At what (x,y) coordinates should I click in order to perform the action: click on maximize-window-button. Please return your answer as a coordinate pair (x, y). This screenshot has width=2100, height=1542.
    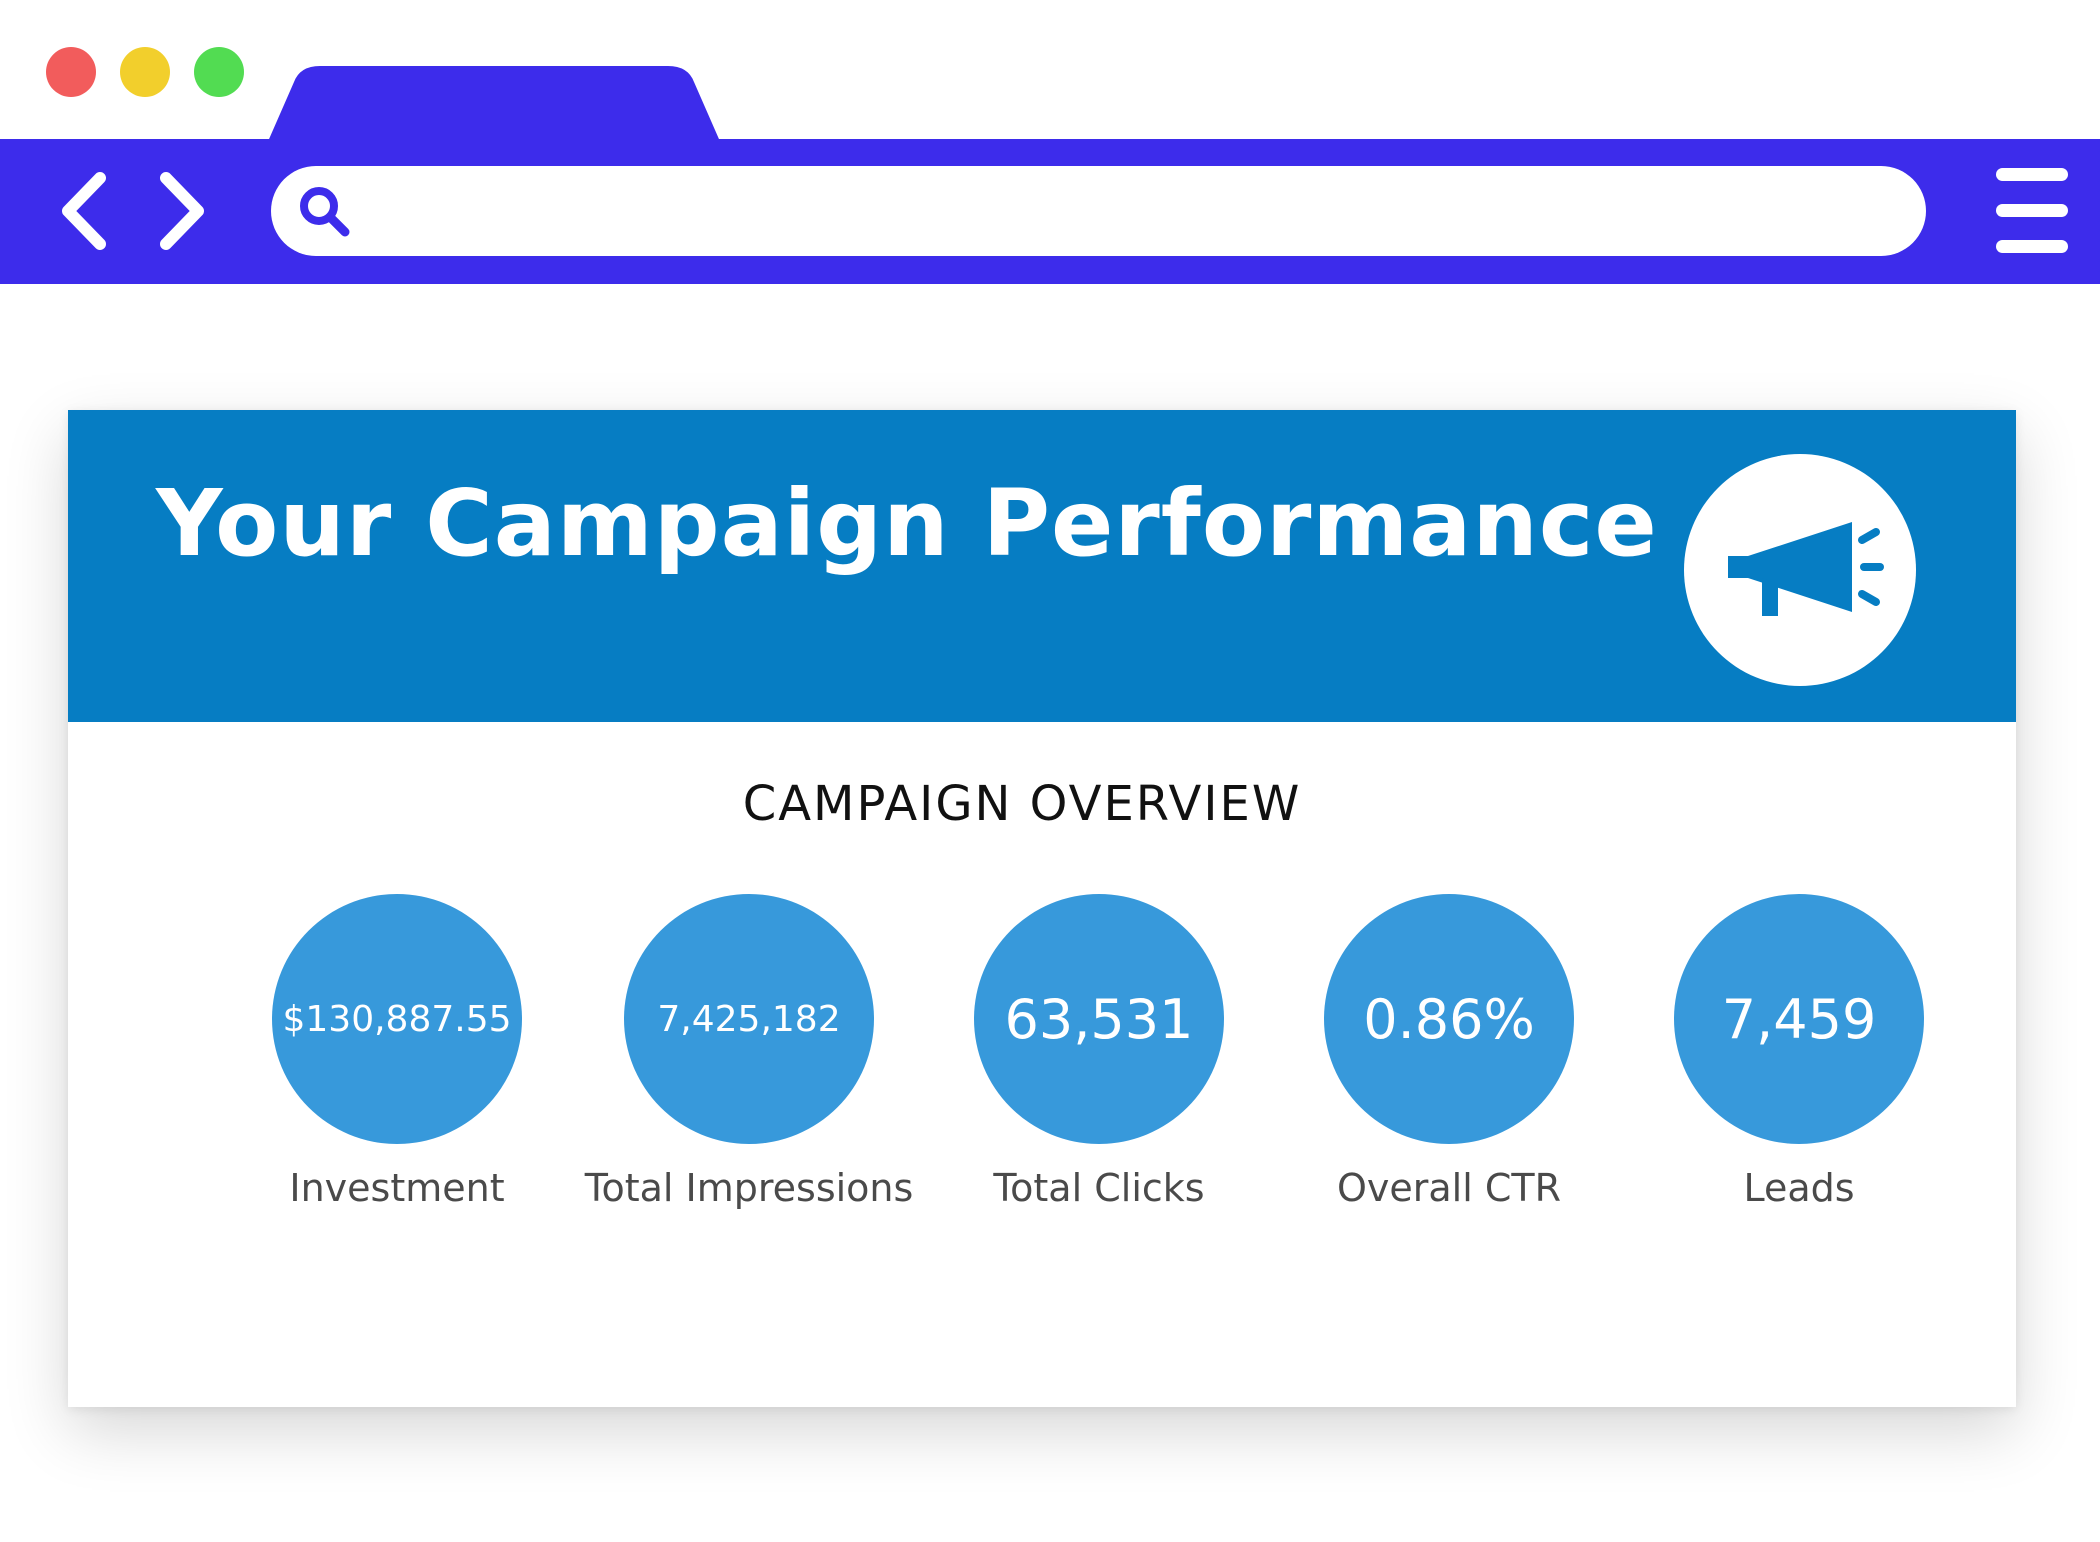
    Looking at the image, I should click on (219, 72).